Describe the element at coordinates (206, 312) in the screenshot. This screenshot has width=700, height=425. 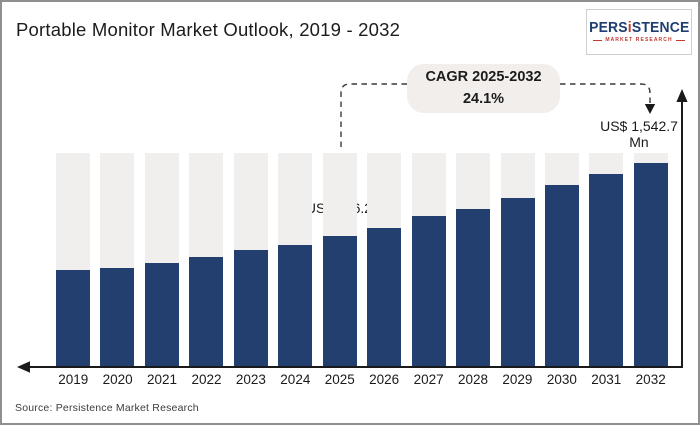
I see `bar-2022` at that location.